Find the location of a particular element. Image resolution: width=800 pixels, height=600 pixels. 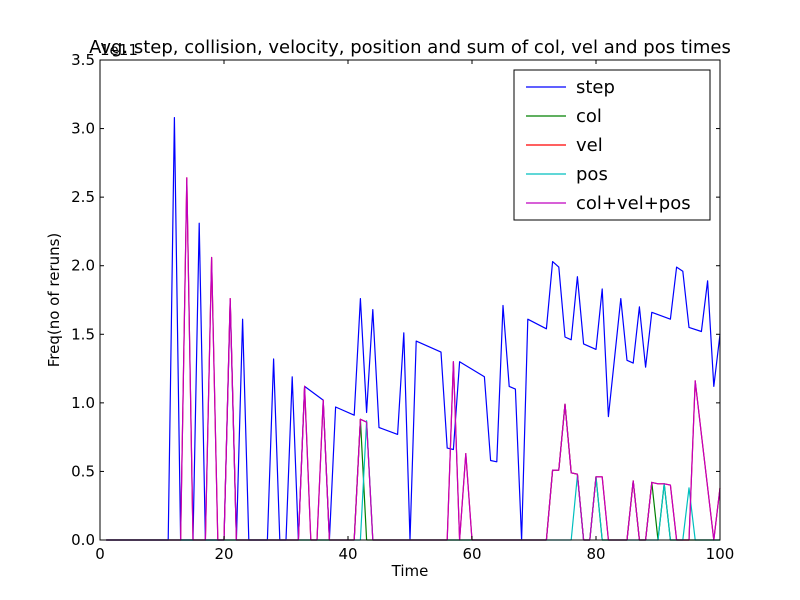

x-tick-label: 80 is located at coordinates (595, 554).